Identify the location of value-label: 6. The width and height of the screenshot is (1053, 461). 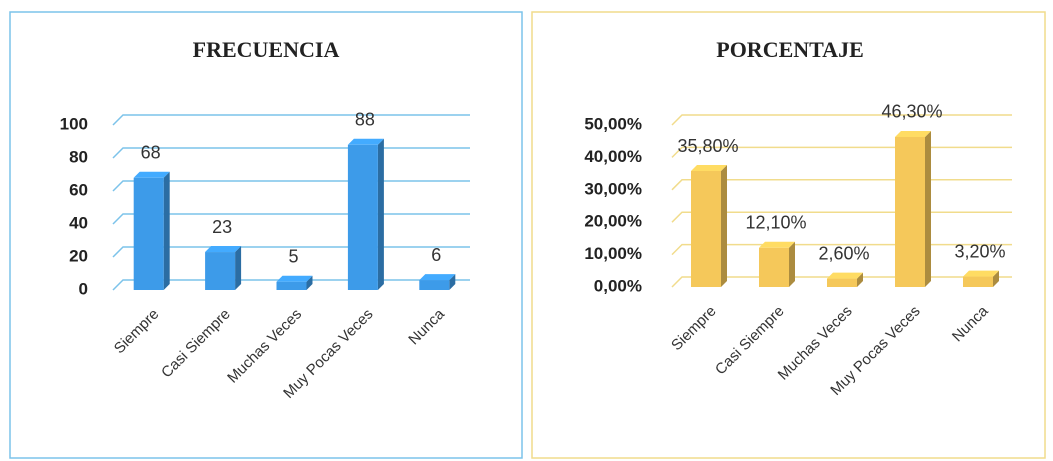
(436, 255).